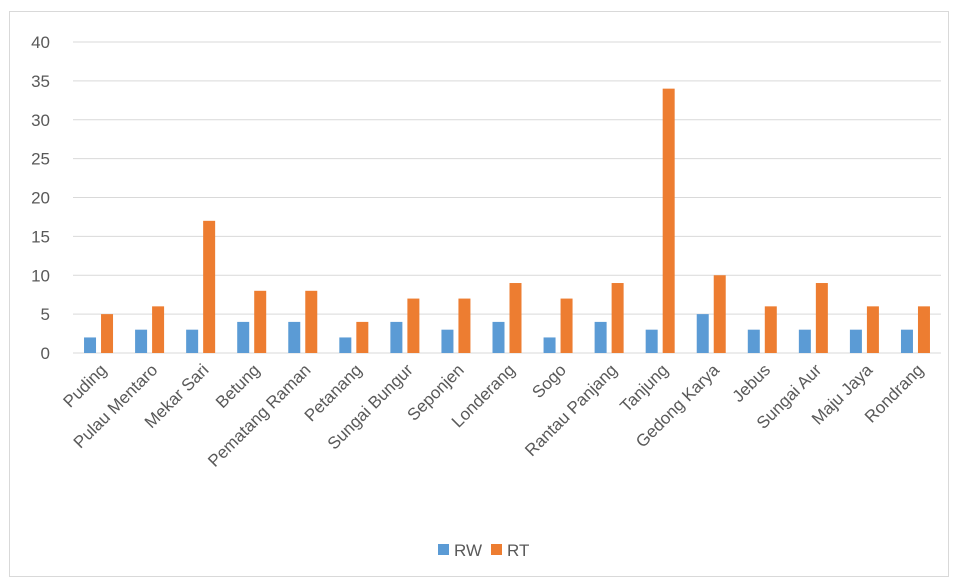  Describe the element at coordinates (40, 42) in the screenshot. I see `y-tick-label: 40` at that location.